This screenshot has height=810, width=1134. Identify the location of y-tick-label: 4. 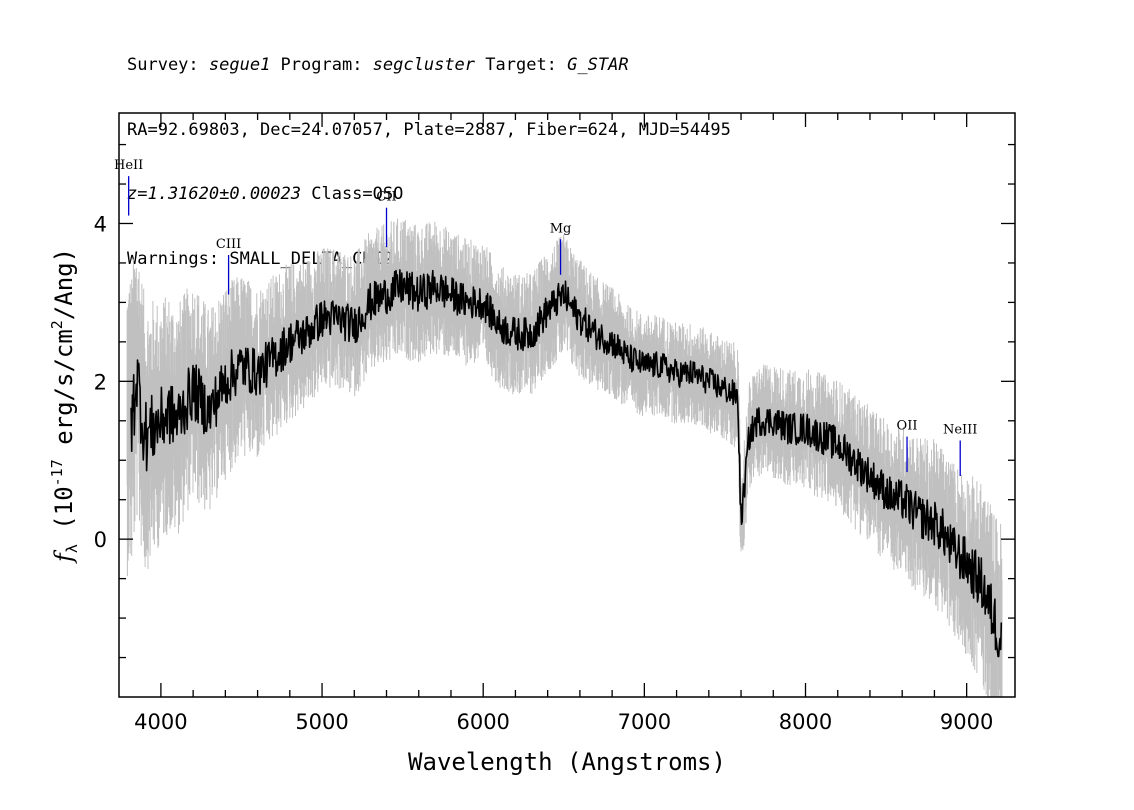
(100, 224).